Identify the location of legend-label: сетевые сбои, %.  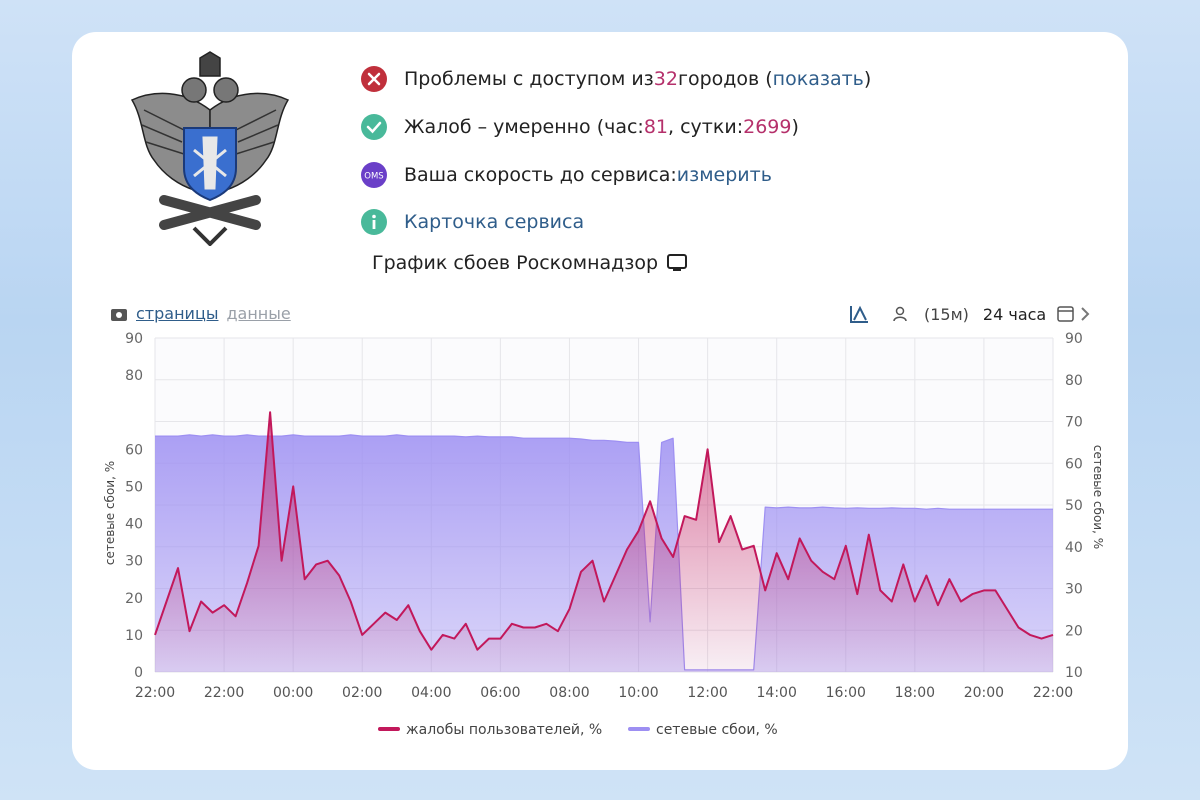
(717, 730).